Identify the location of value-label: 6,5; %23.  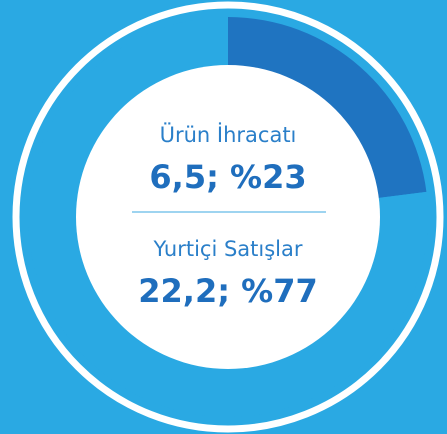
(227, 177).